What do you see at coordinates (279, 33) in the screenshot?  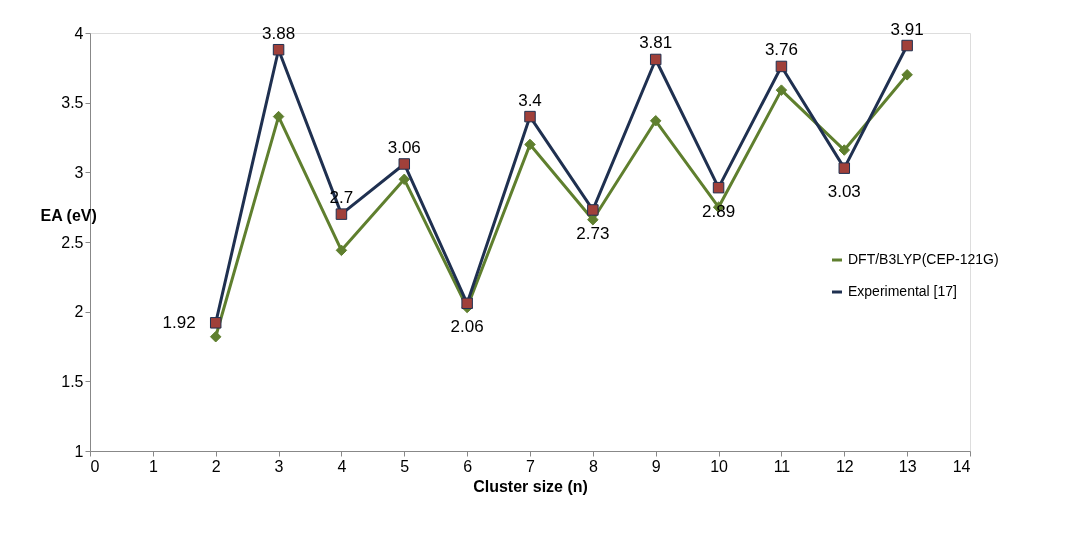 I see `data-label: 3.88` at bounding box center [279, 33].